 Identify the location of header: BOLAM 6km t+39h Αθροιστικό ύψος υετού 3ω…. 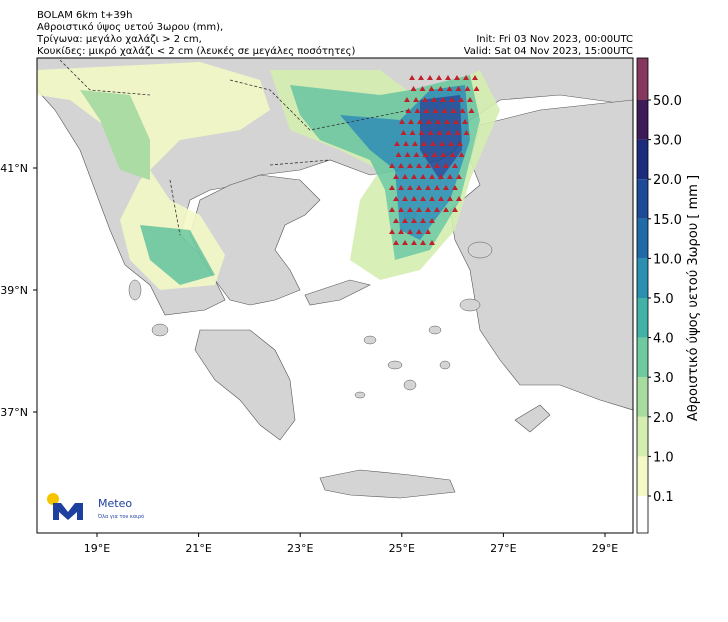
(334, 33).